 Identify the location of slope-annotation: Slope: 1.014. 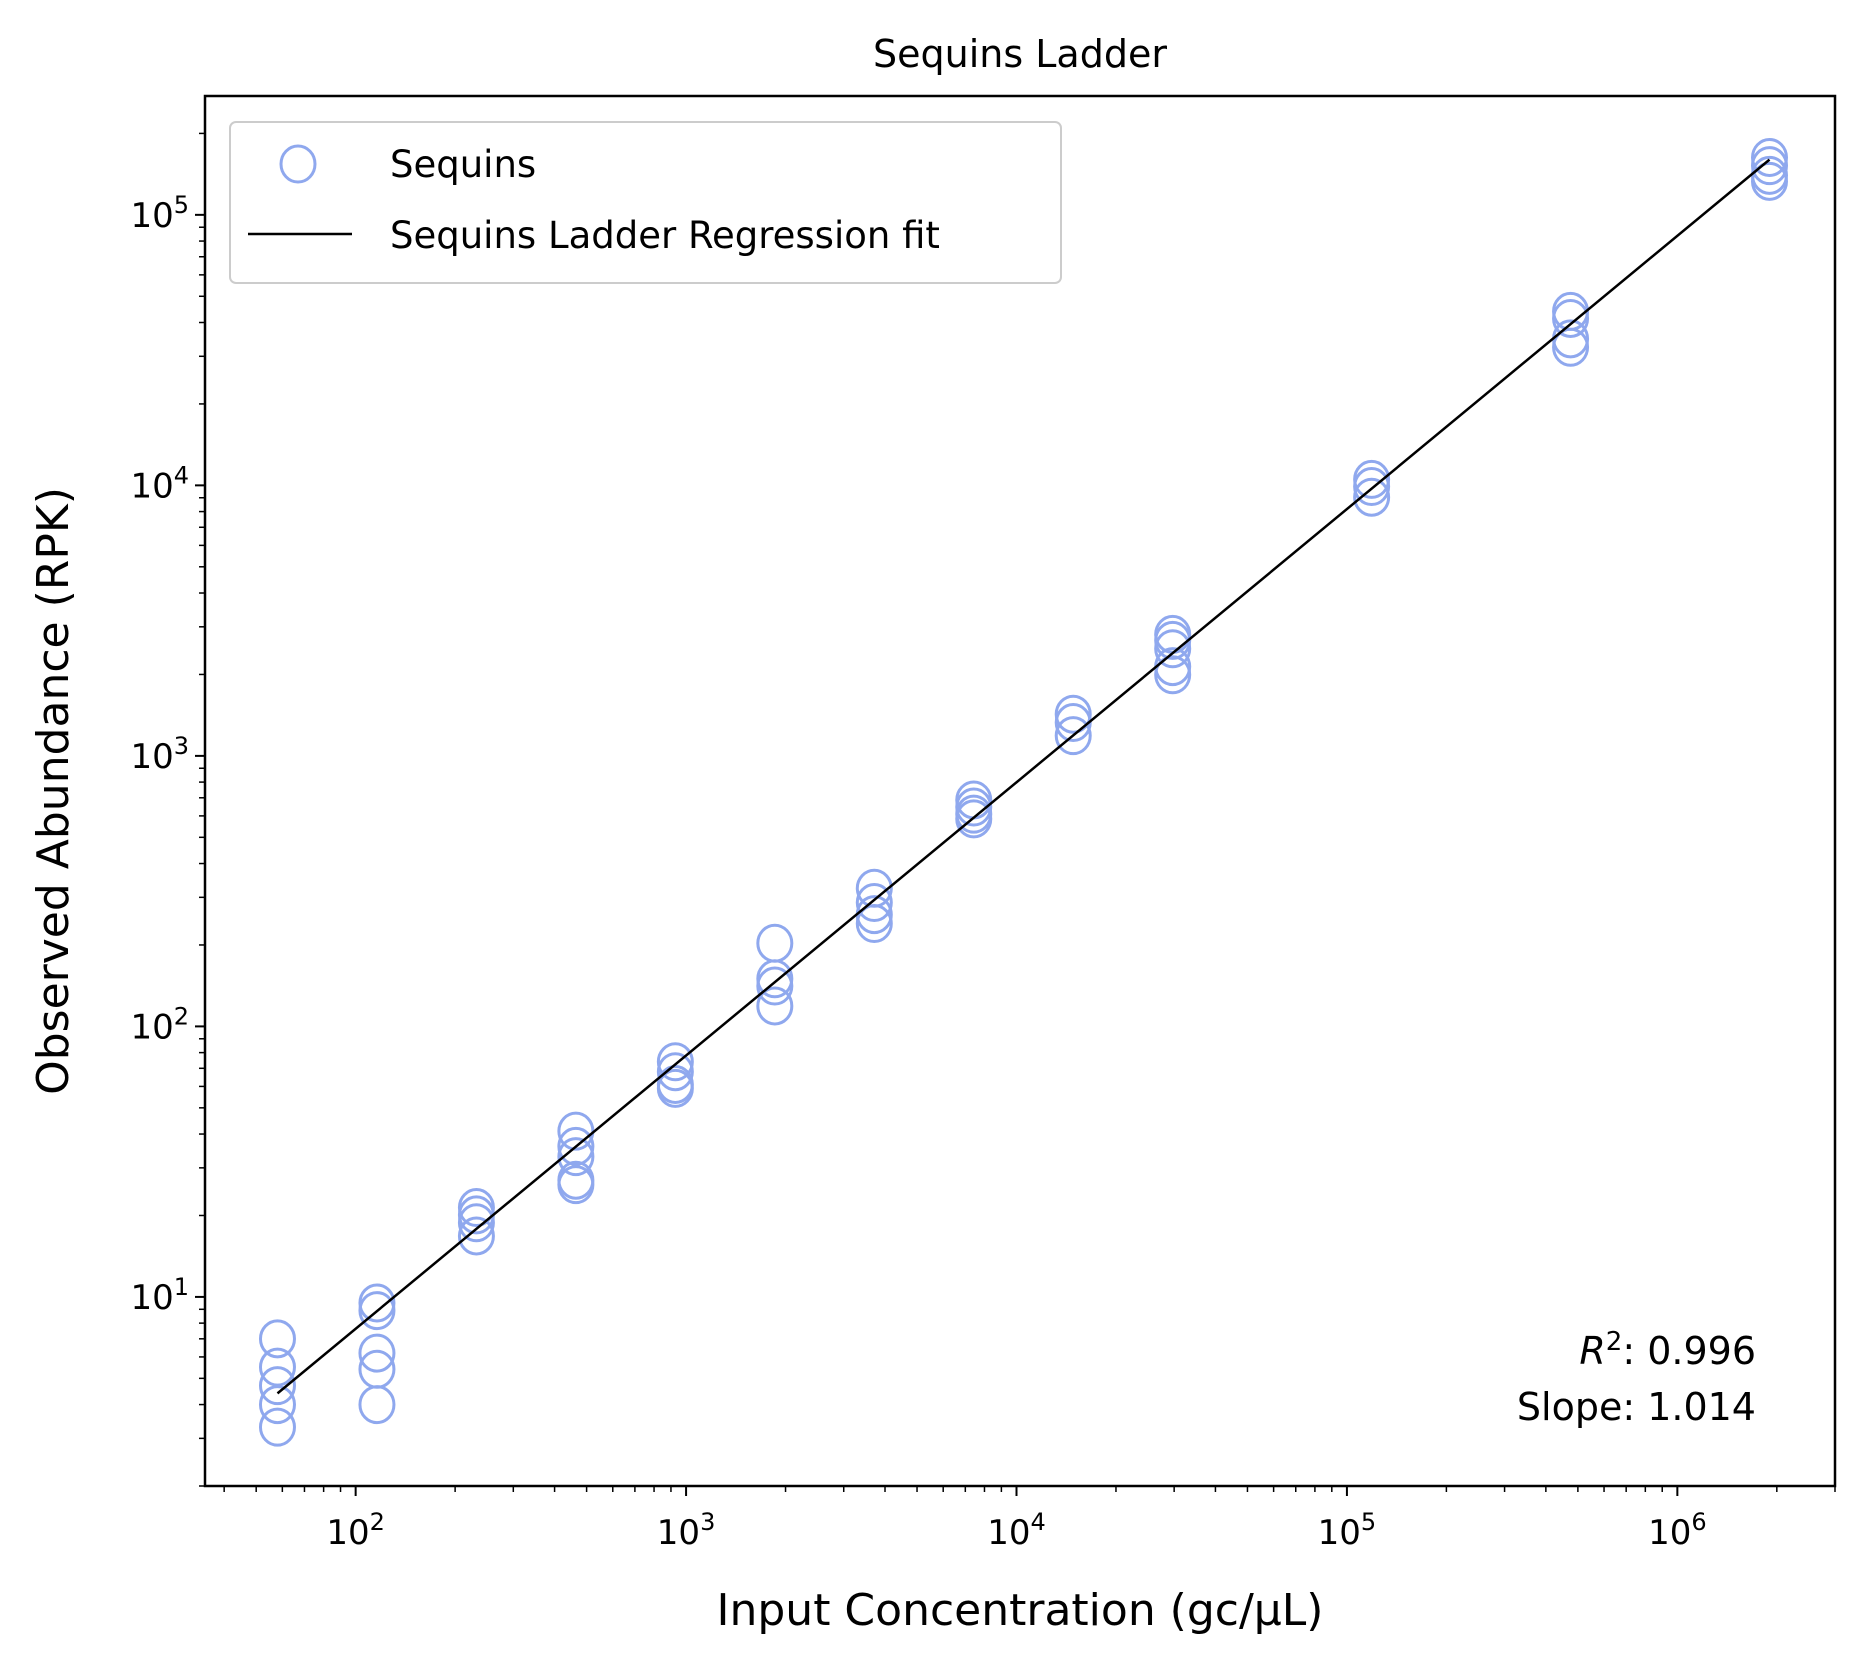
(1636, 1407).